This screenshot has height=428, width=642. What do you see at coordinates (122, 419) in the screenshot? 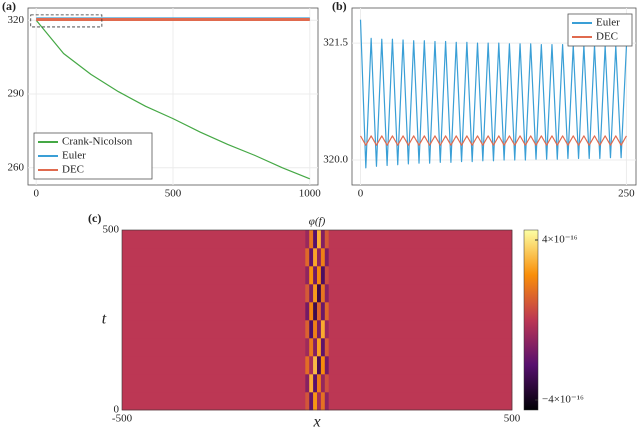
I see `x-tick-label: -500` at bounding box center [122, 419].